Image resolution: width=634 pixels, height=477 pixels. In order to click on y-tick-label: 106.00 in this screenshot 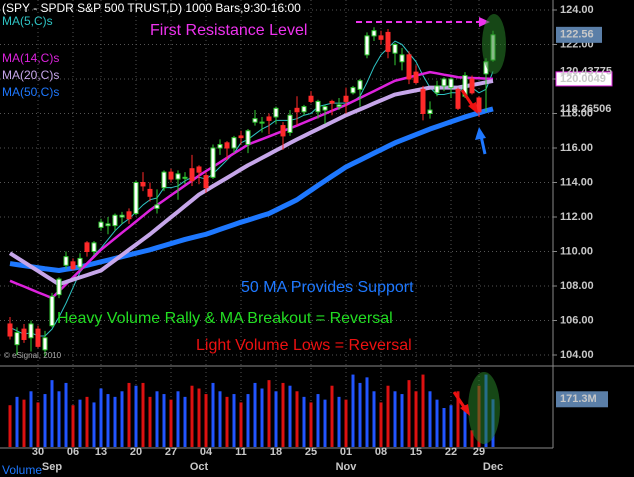, I will do `click(577, 320)`.